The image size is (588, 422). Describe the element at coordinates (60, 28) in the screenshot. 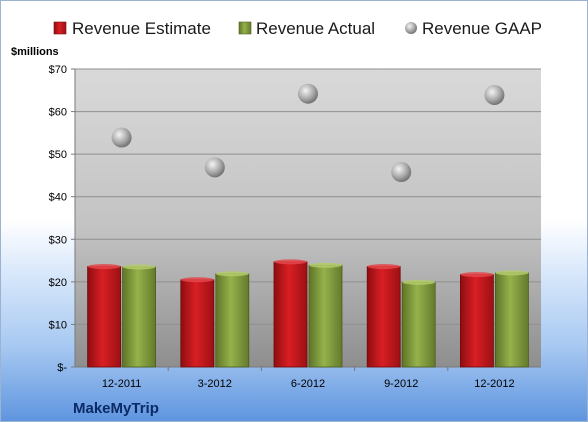

I see `legend-swatch-estimate` at that location.